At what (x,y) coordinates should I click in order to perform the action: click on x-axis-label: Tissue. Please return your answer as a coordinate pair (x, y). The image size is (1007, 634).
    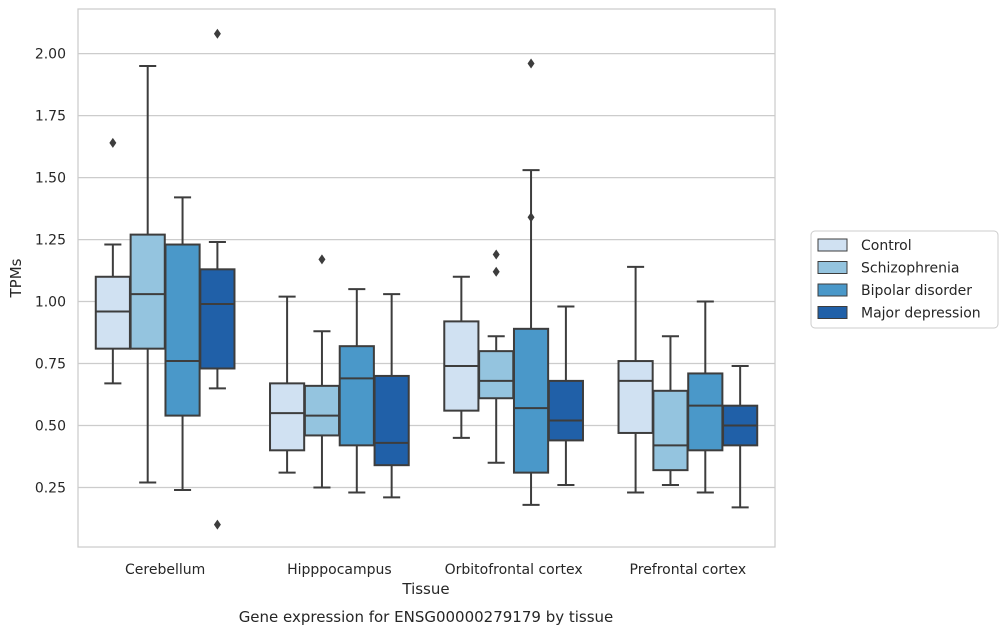
    Looking at the image, I should click on (425, 589).